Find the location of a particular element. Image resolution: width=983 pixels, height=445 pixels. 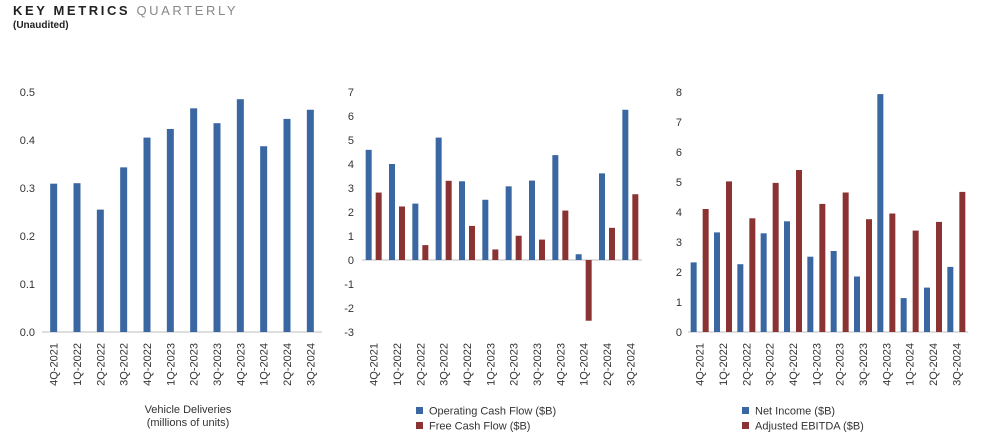

y-tick-label: 3 is located at coordinates (679, 243).